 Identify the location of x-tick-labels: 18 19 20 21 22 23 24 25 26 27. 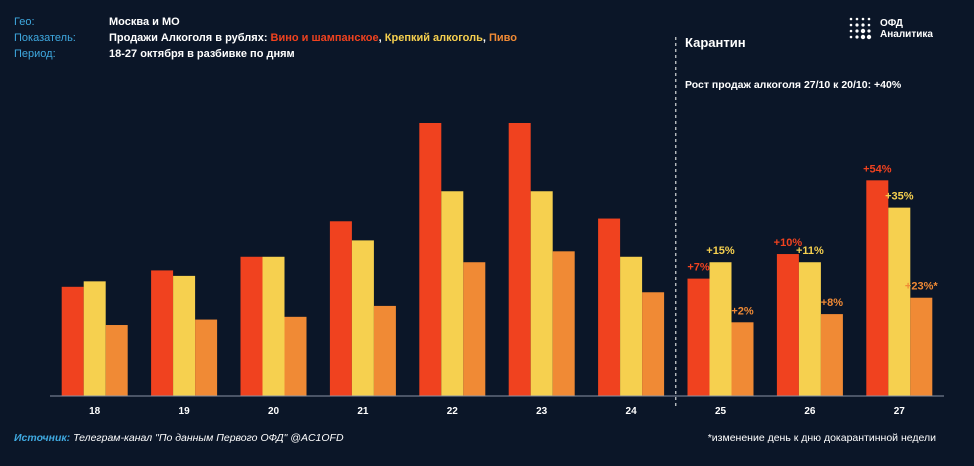
(497, 411).